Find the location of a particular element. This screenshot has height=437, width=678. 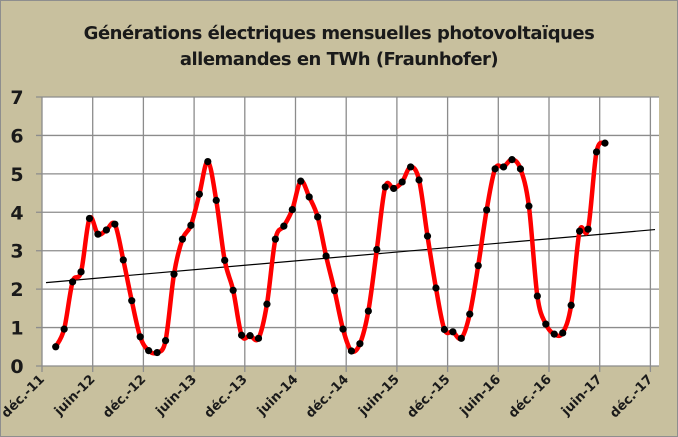

x-tick-label: juin-14 is located at coordinates (277, 395).